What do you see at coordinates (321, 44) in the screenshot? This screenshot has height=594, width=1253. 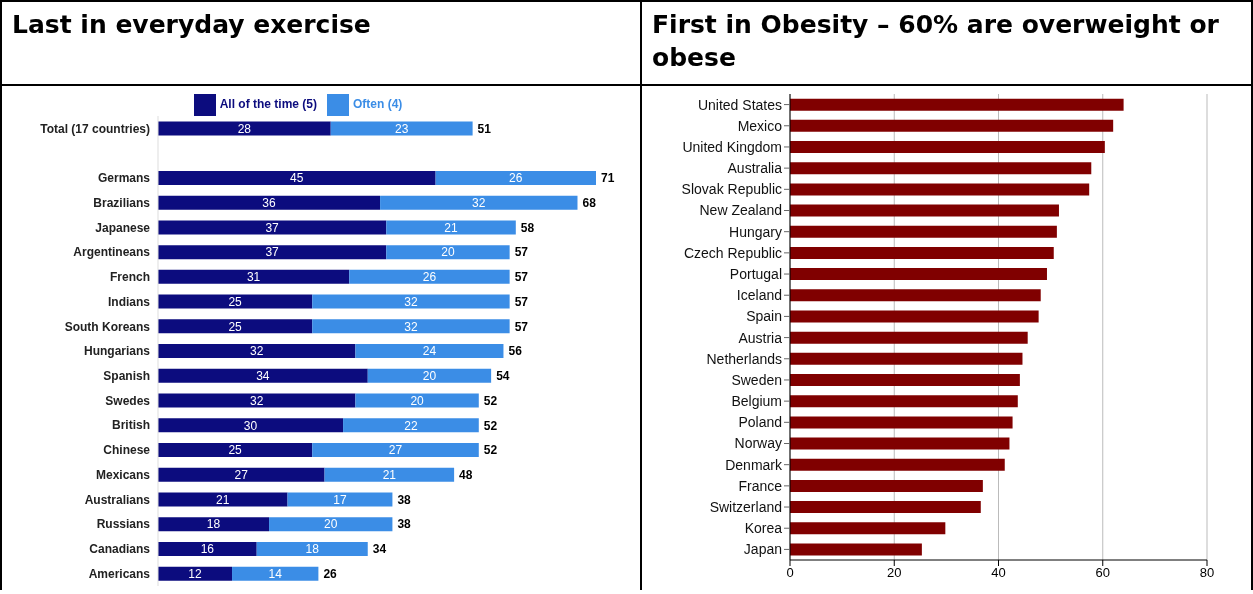 I see `chart-title: Last in everyday exercise` at bounding box center [321, 44].